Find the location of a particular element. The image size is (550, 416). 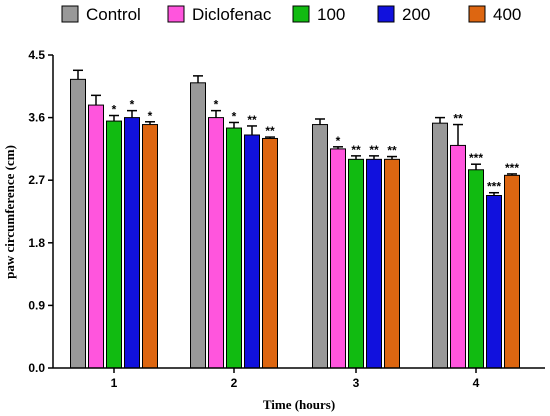

legend-label: 400 is located at coordinates (507, 14).